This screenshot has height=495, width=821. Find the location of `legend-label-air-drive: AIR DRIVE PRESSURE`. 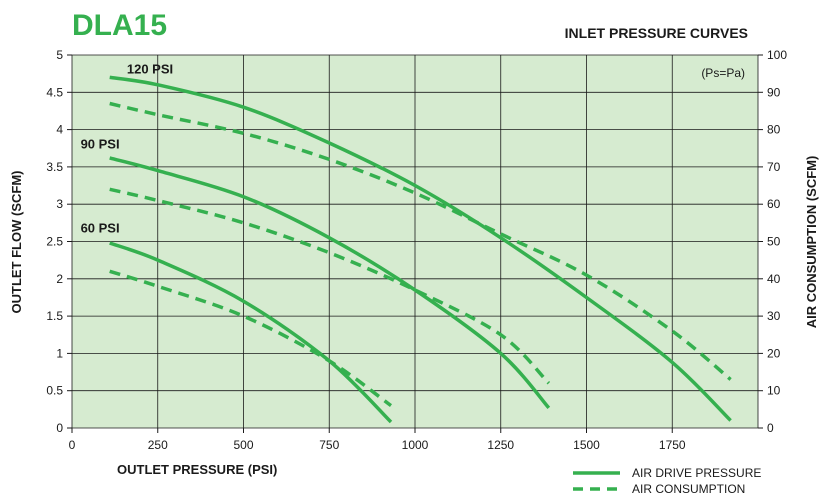

legend-label-air-drive: AIR DRIVE PRESSURE is located at coordinates (696, 473).